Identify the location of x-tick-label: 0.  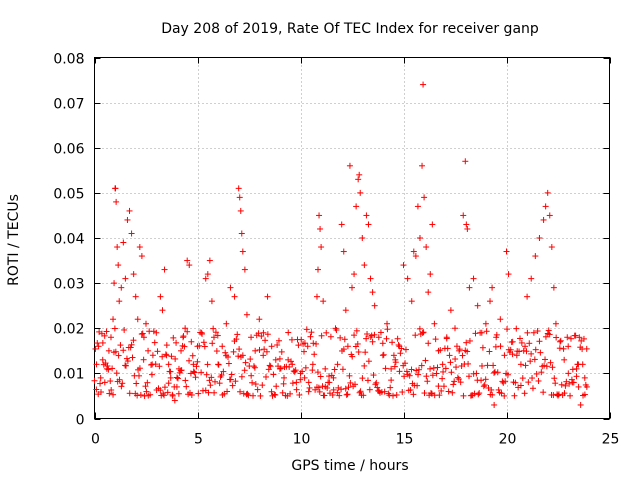
(95, 440).